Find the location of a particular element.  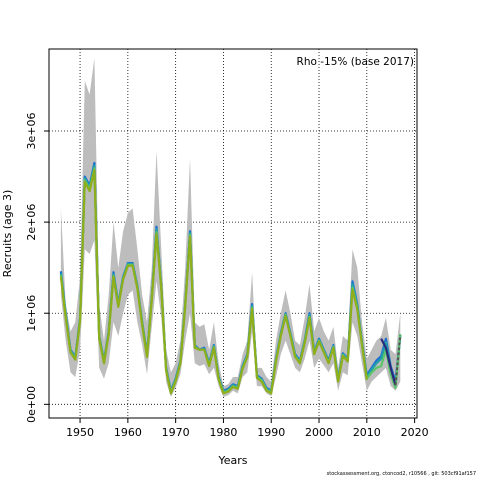

y-axis: 0e+00 1e+06 2e+06 3e+06 is located at coordinates (37, 268).